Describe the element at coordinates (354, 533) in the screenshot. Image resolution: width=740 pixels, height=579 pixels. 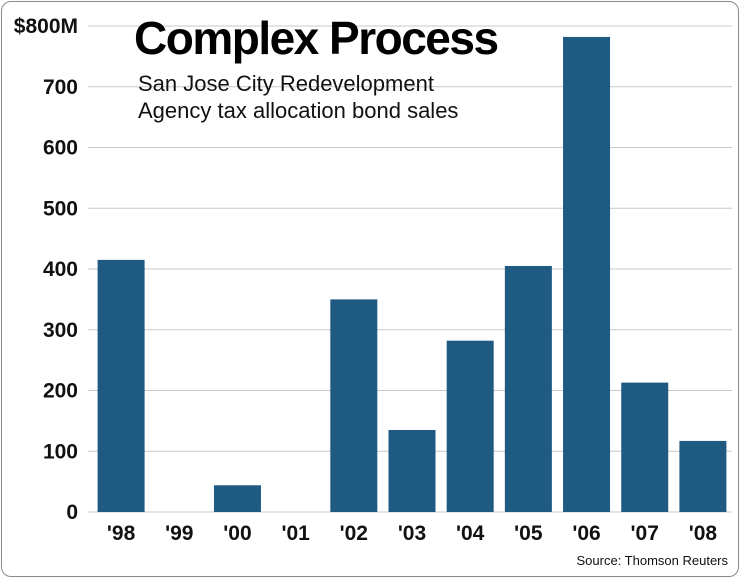
I see `x-tick-label: '02` at that location.